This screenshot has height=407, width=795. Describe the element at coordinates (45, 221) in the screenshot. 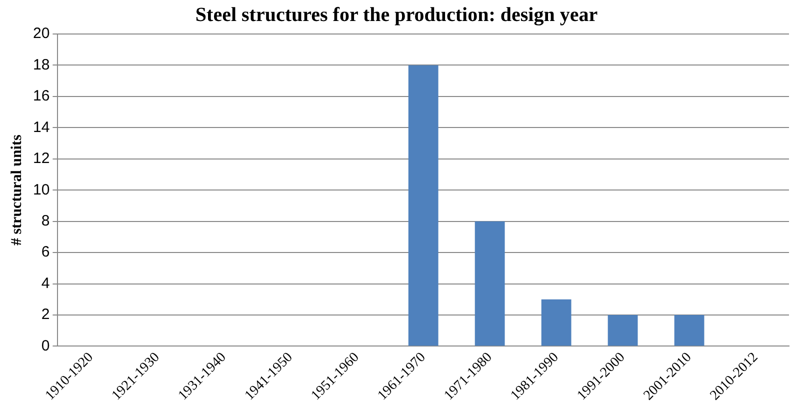

I see `y-tick-label: 8` at that location.